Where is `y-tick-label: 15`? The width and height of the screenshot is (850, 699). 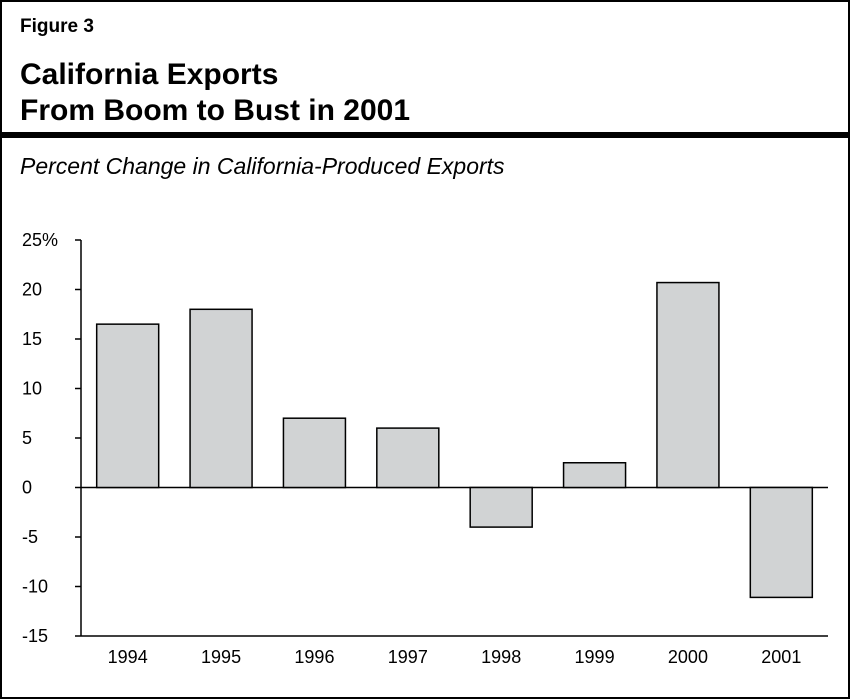 y-tick-label: 15 is located at coordinates (32, 339).